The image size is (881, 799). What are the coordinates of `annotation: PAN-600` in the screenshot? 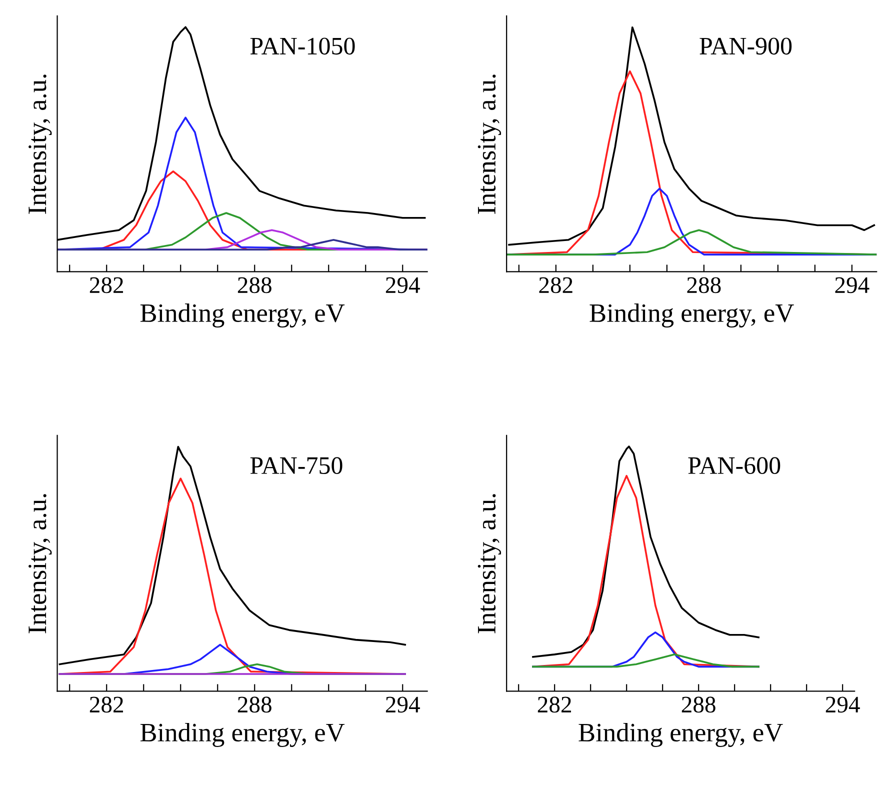 It's located at (734, 465).